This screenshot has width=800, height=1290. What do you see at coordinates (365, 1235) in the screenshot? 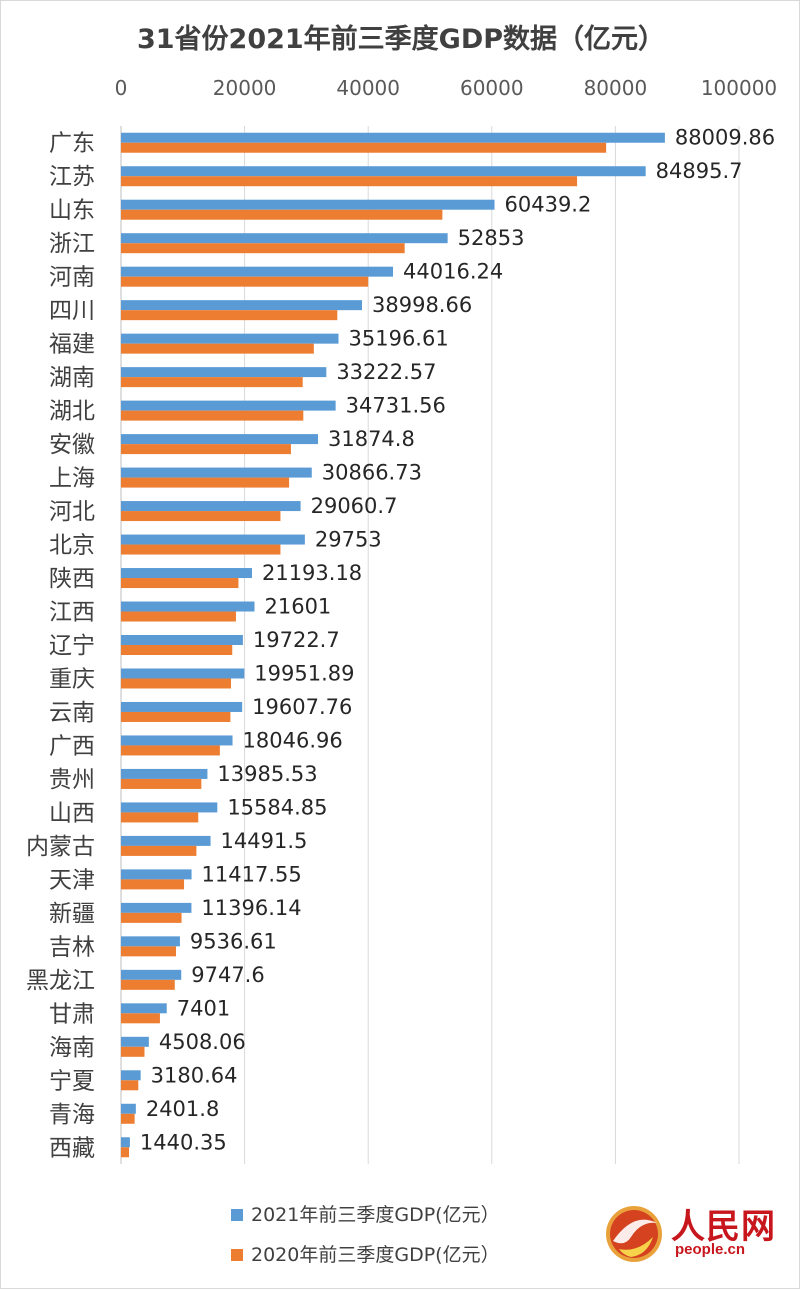
I see `legend: 2021年前三季度GDP(亿元） 2020年前三季度GDP(亿元）` at bounding box center [365, 1235].